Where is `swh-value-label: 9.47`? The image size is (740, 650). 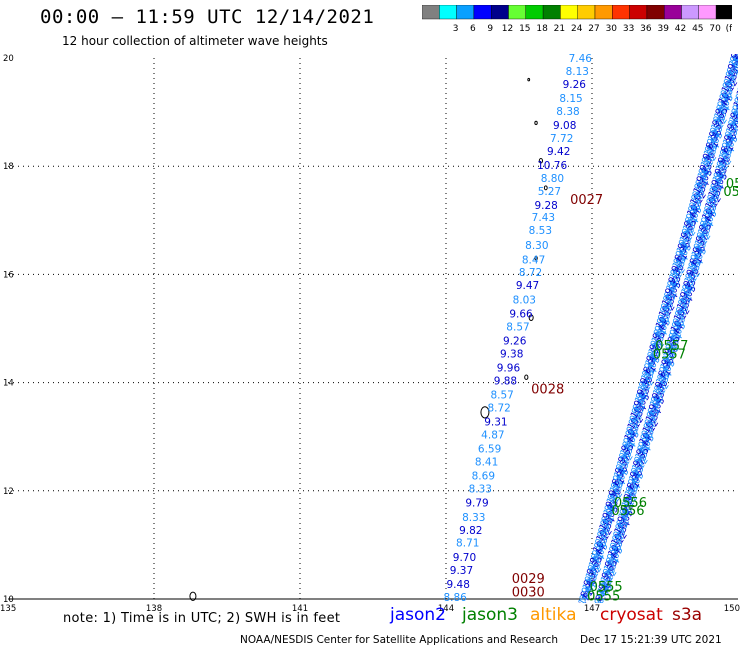 swh-value-label: 9.47 is located at coordinates (527, 286).